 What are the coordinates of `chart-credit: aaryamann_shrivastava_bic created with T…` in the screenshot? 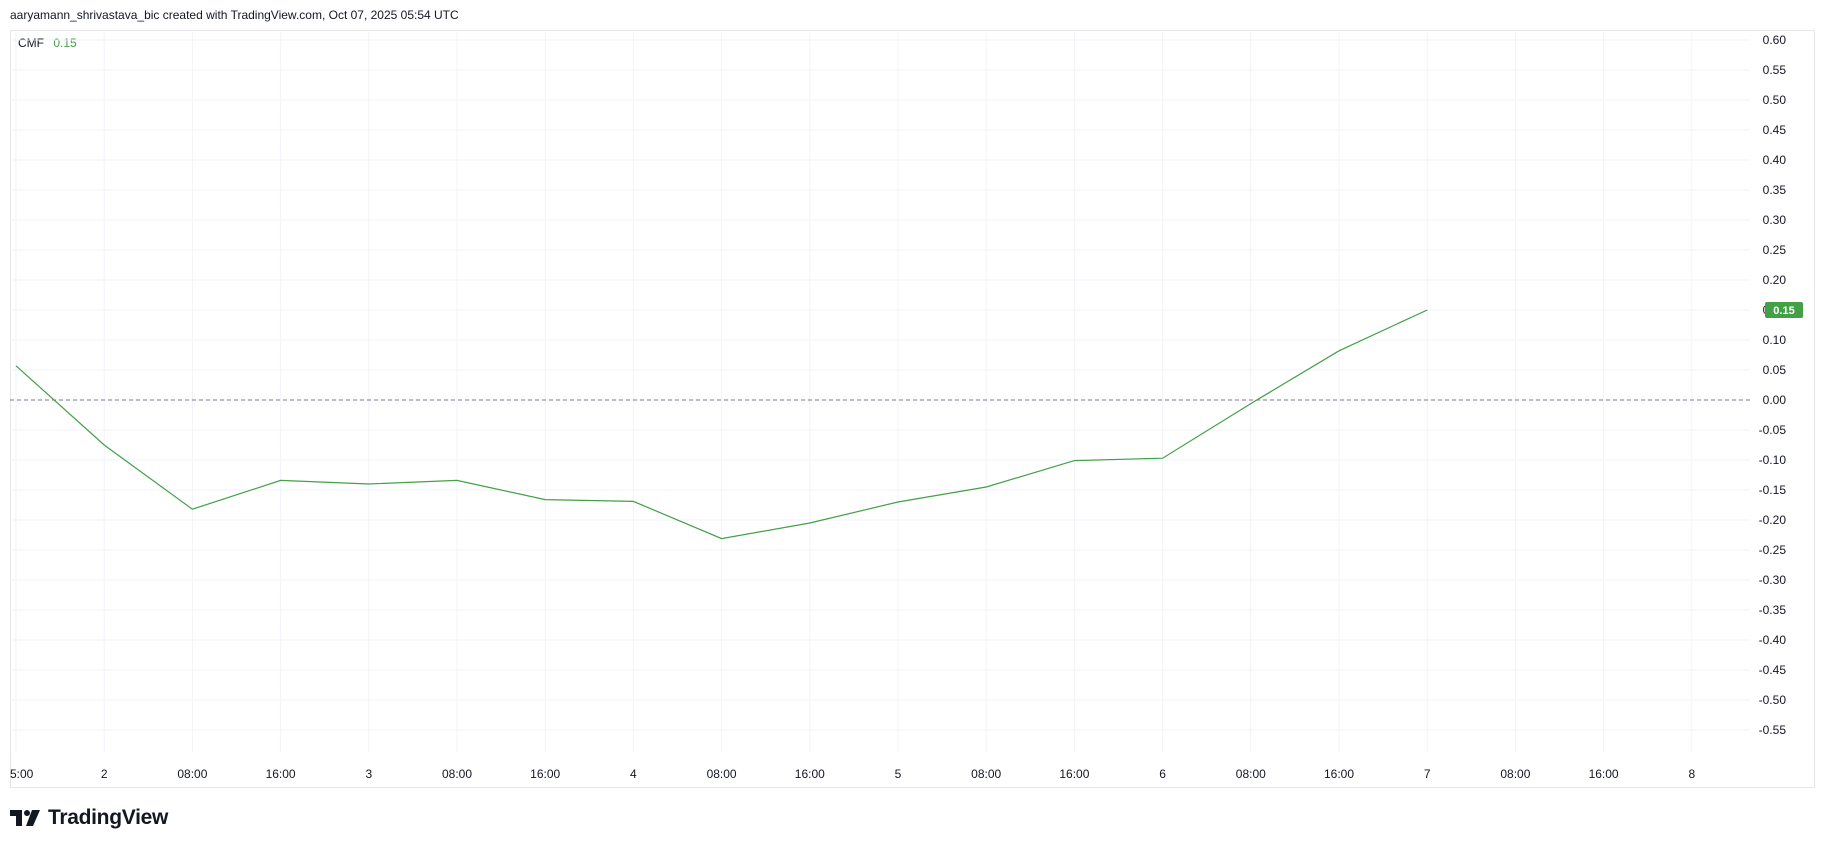 It's located at (234, 15).